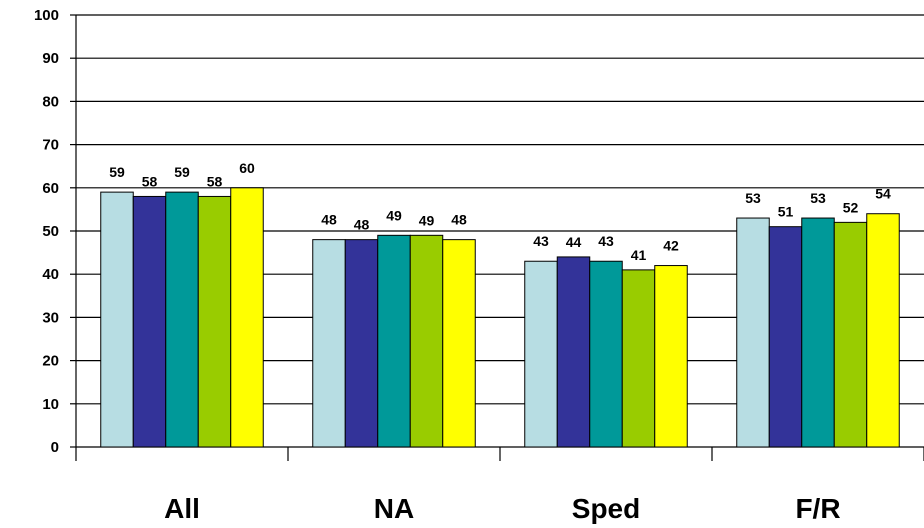 This screenshot has width=924, height=528. What do you see at coordinates (499, 453) in the screenshot?
I see `x-axis` at bounding box center [499, 453].